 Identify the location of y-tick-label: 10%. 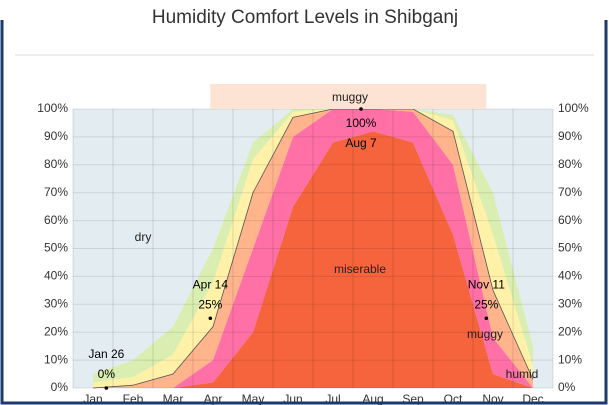
(56, 359).